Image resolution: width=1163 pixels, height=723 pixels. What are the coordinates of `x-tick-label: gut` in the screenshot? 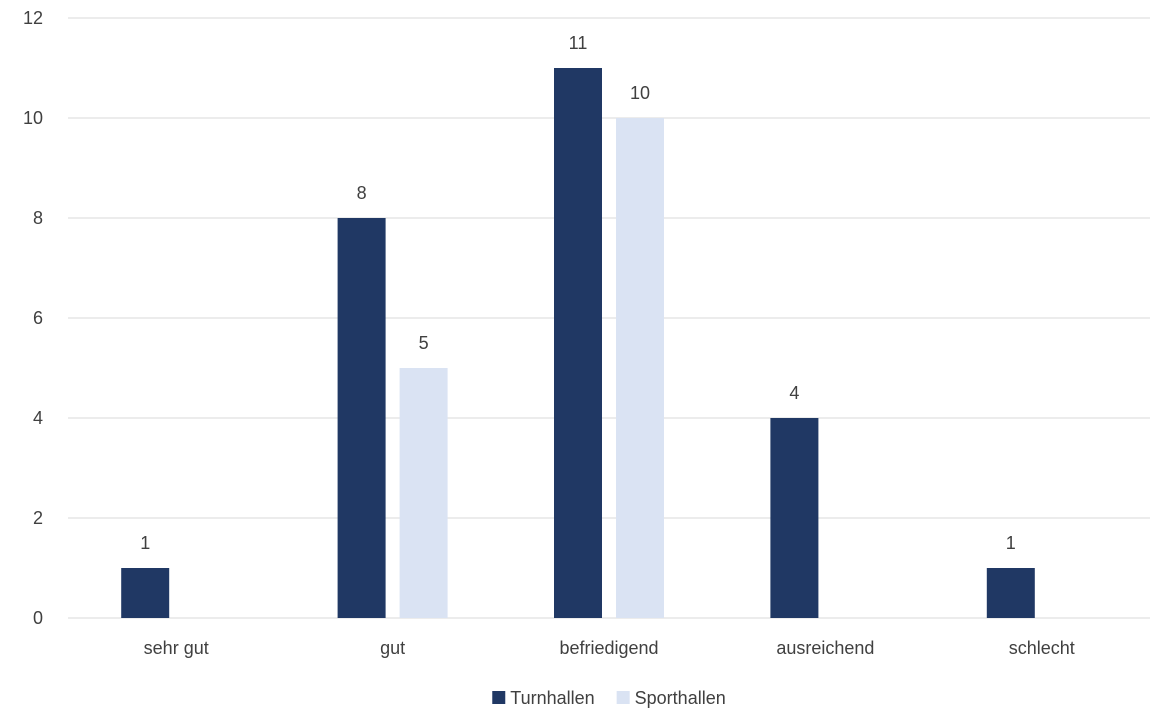 It's located at (392, 648).